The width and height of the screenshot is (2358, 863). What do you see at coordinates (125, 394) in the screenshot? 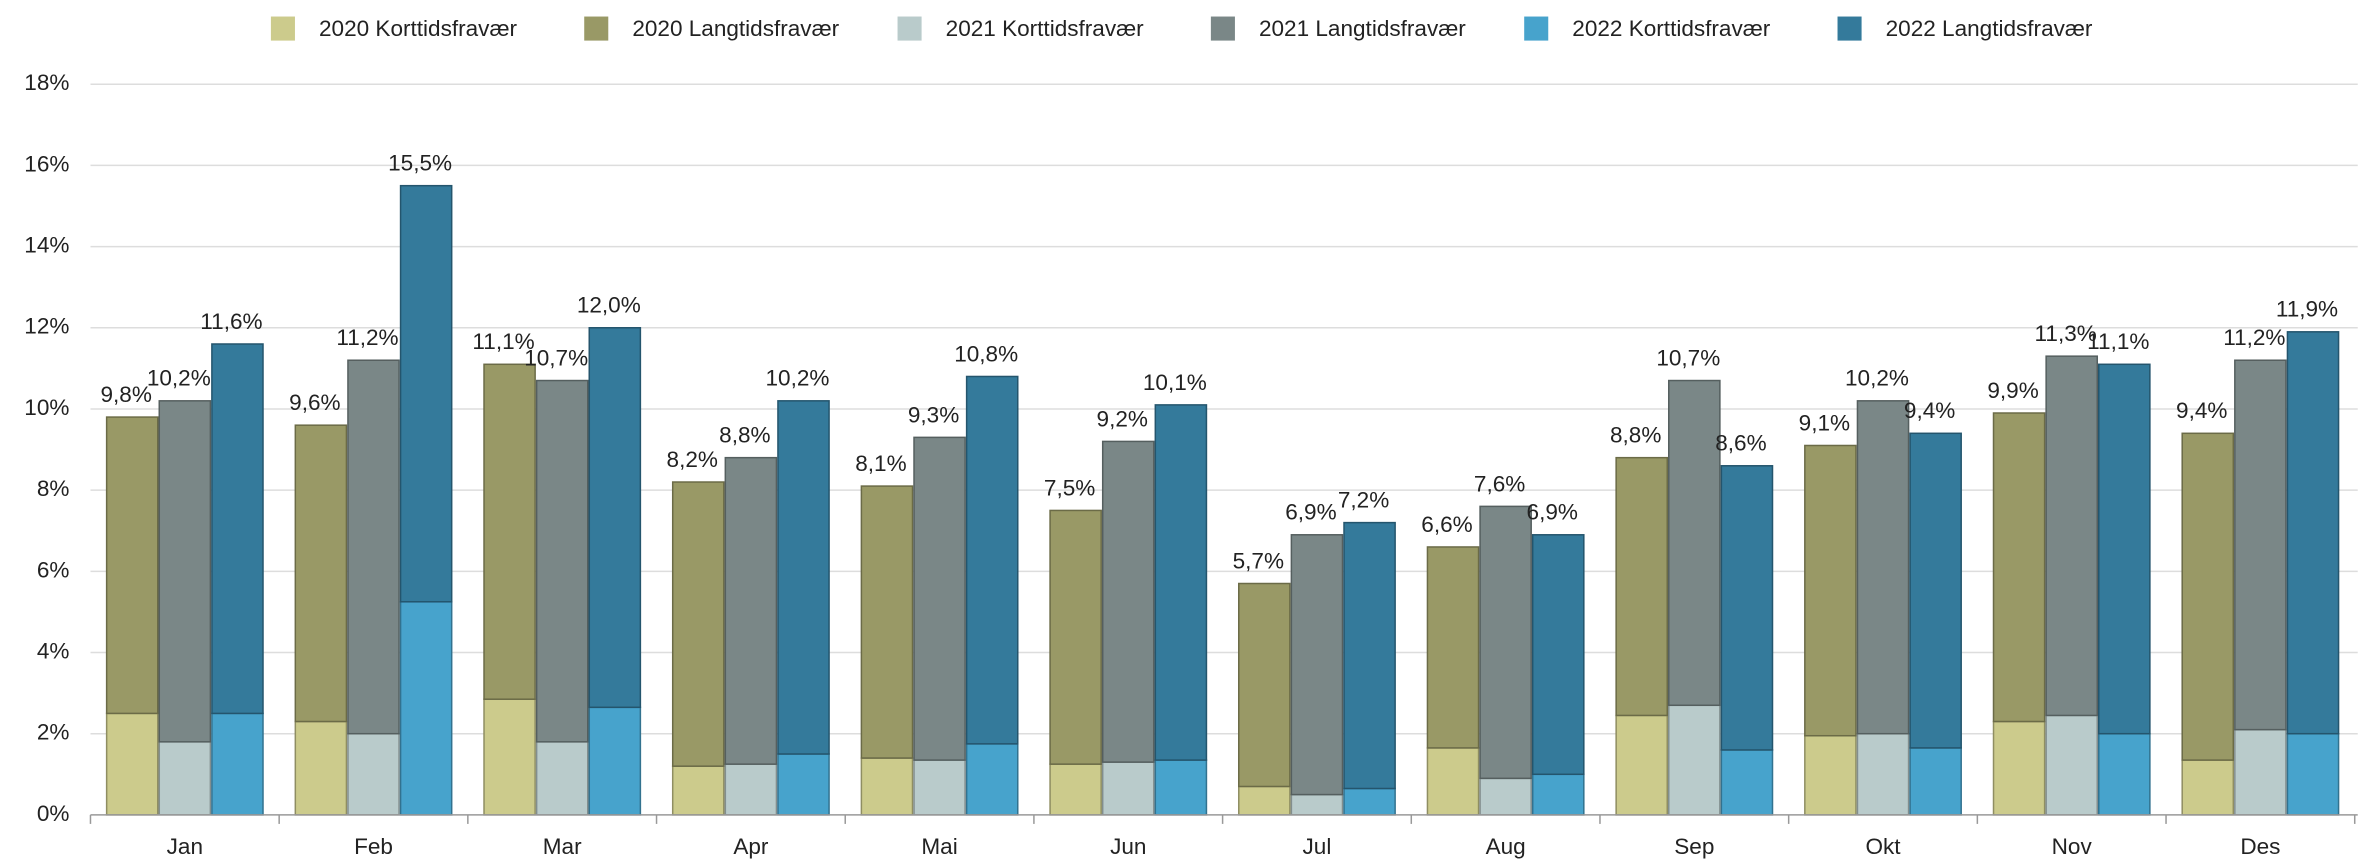
I see `data-label: 9,8%` at bounding box center [125, 394].